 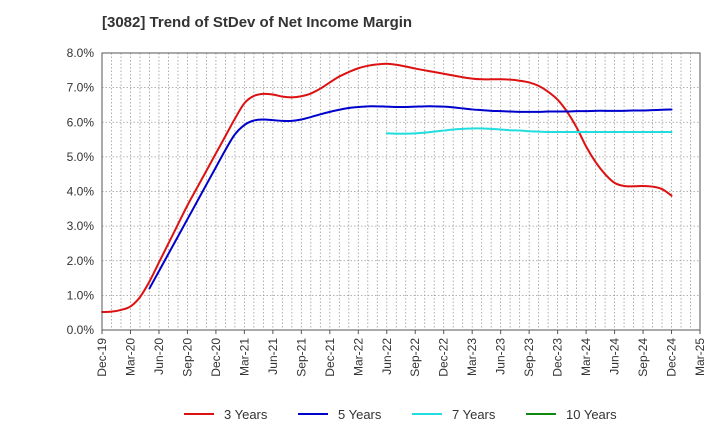 I want to click on x-tick-label: Jun-22, so click(x=387, y=356).